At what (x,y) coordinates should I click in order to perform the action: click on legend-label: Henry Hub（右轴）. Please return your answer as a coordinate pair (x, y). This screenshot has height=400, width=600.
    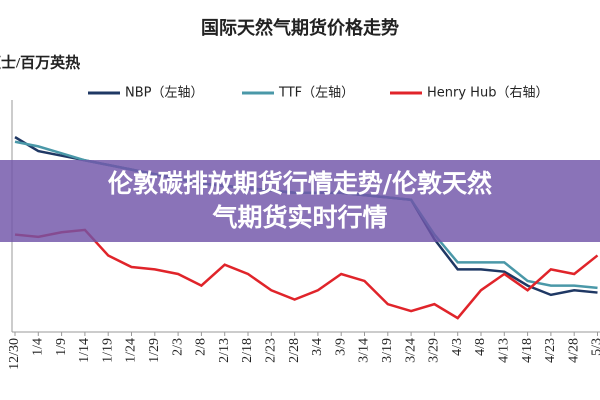
    Looking at the image, I should click on (487, 93).